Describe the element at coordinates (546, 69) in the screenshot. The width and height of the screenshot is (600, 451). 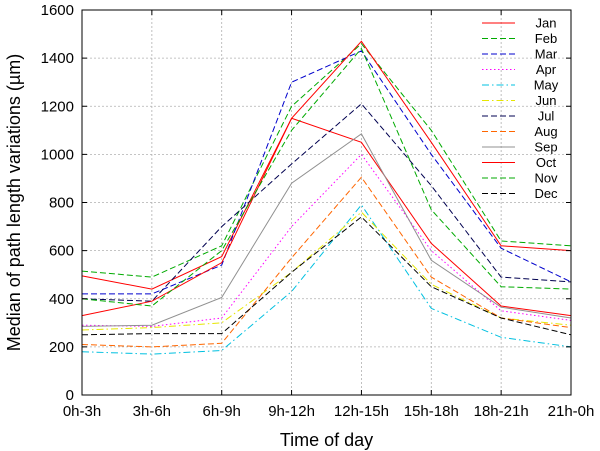
I see `legend-label-apr: Apr` at that location.